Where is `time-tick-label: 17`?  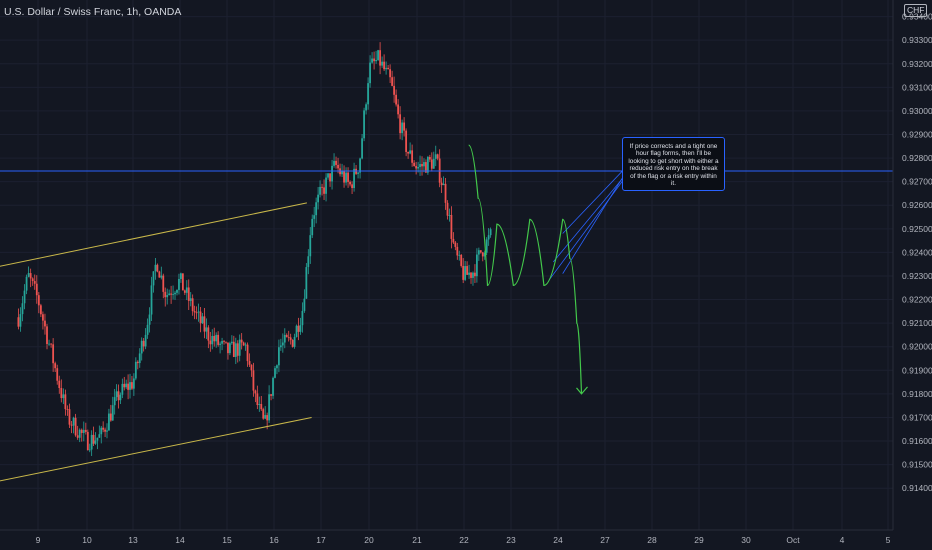
time-tick-label: 17 is located at coordinates (321, 540).